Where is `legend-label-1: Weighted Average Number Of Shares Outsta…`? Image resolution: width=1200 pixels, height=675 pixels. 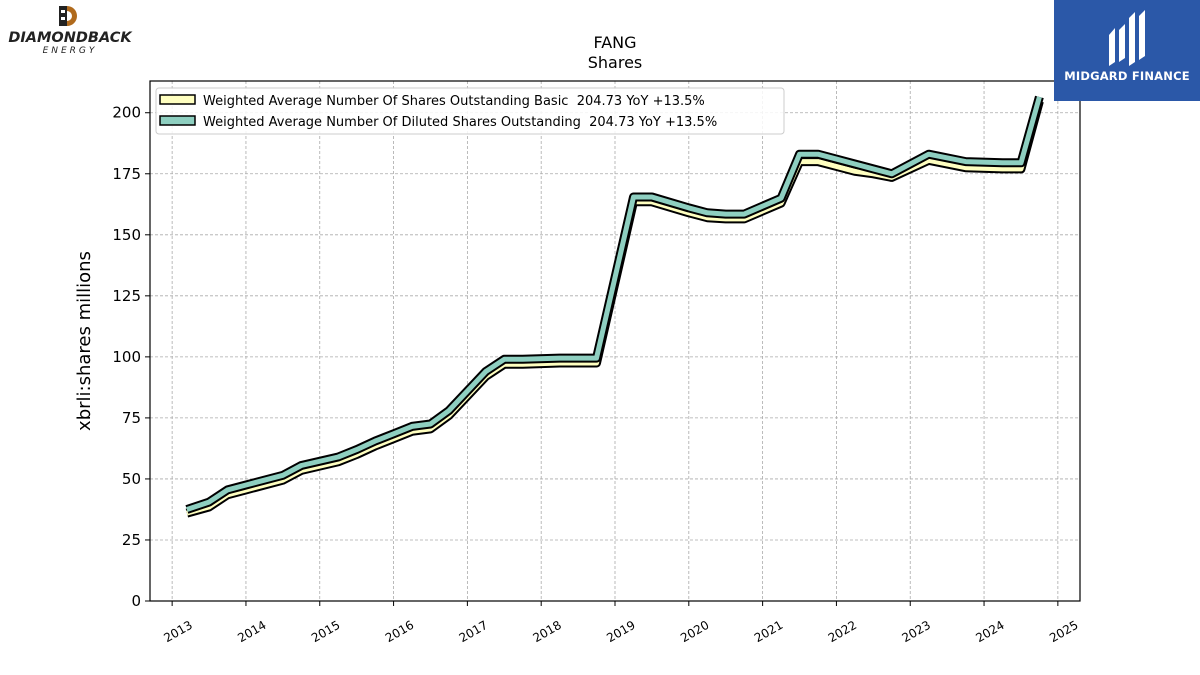
legend-label-1: Weighted Average Number Of Shares Outsta… is located at coordinates (454, 101).